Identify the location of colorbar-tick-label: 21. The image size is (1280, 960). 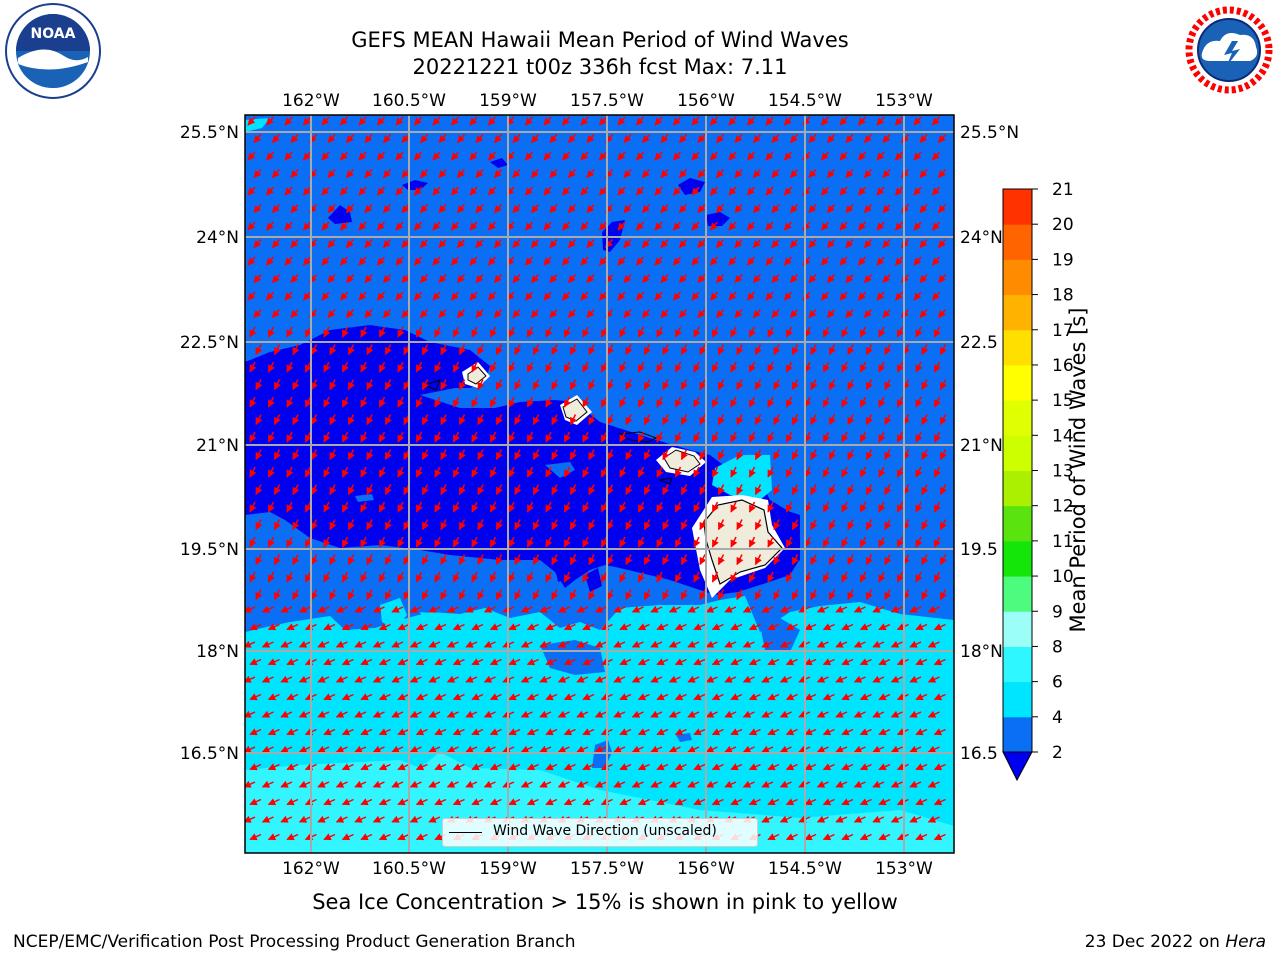
(1063, 190).